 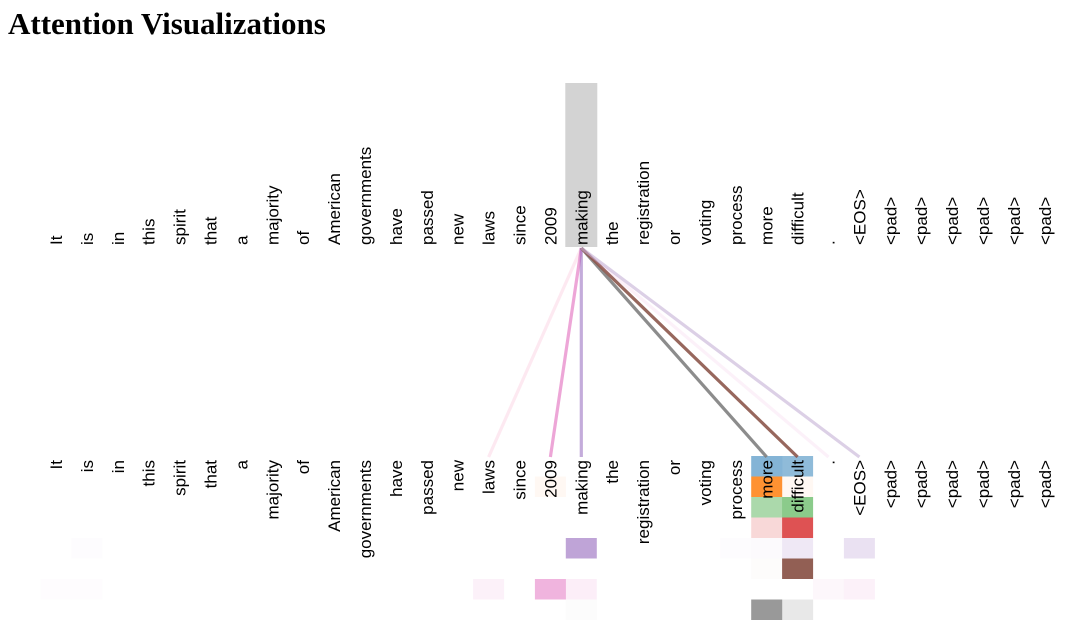 What do you see at coordinates (365, 509) in the screenshot?
I see `target-token: governments` at bounding box center [365, 509].